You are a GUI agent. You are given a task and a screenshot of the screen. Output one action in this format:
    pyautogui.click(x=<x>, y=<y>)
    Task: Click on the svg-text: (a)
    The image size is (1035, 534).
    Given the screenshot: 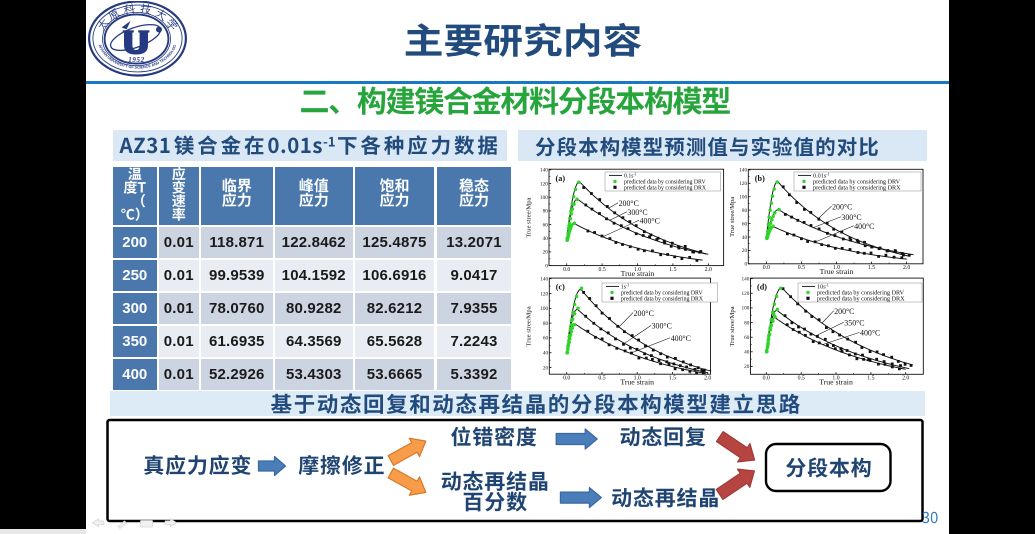 What is the action you would take?
    pyautogui.click(x=561, y=178)
    